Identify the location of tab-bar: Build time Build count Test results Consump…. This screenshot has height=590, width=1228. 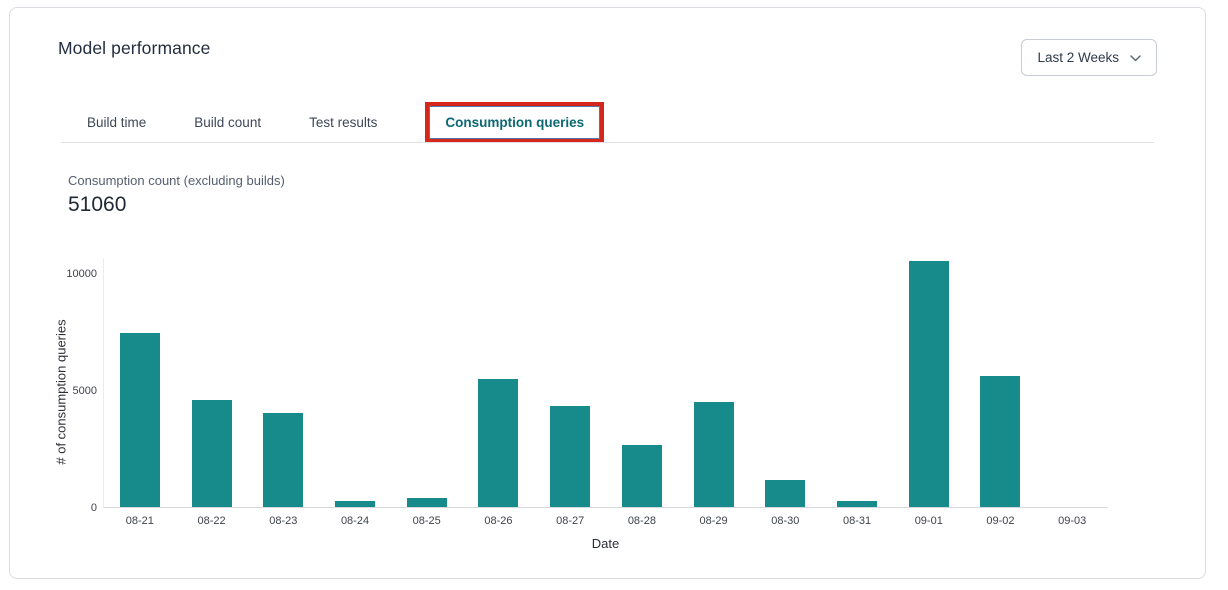
(346, 122).